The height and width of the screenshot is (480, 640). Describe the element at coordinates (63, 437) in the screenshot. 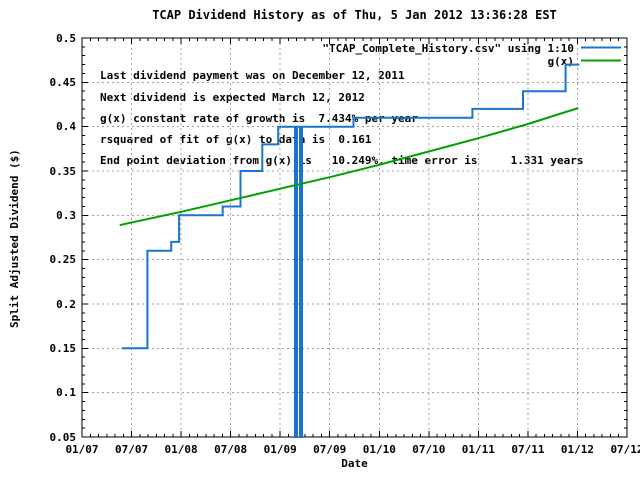

I see `y-tick-label: 0.05` at that location.